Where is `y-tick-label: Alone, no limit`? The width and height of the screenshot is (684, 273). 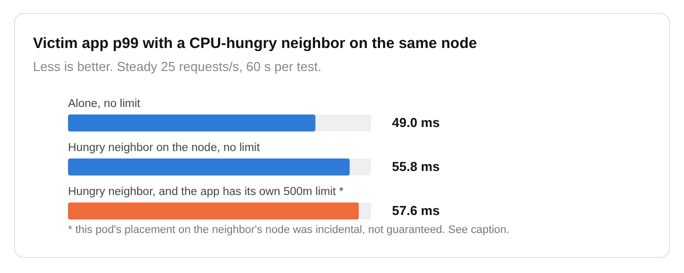
y-tick-label: Alone, no limit is located at coordinates (105, 104).